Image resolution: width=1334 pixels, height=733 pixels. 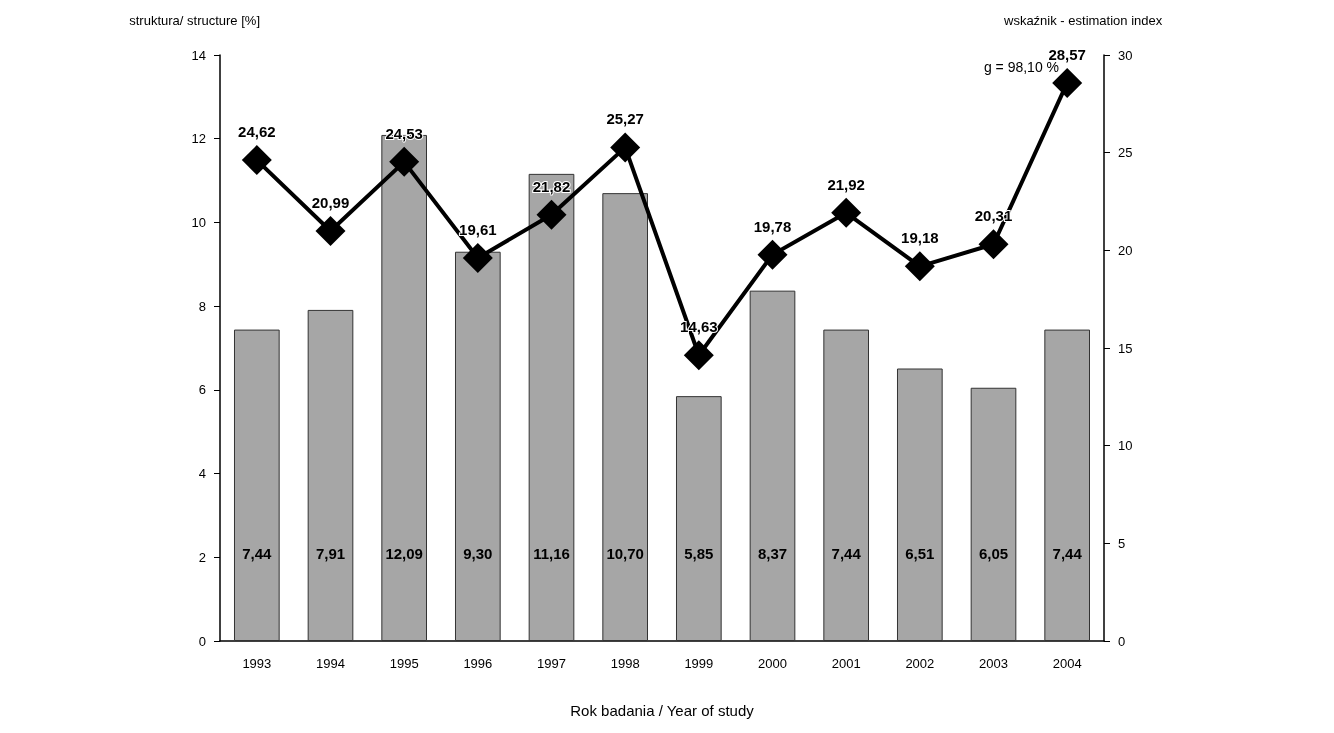 I want to click on y-tick-label: 8, so click(x=202, y=306).